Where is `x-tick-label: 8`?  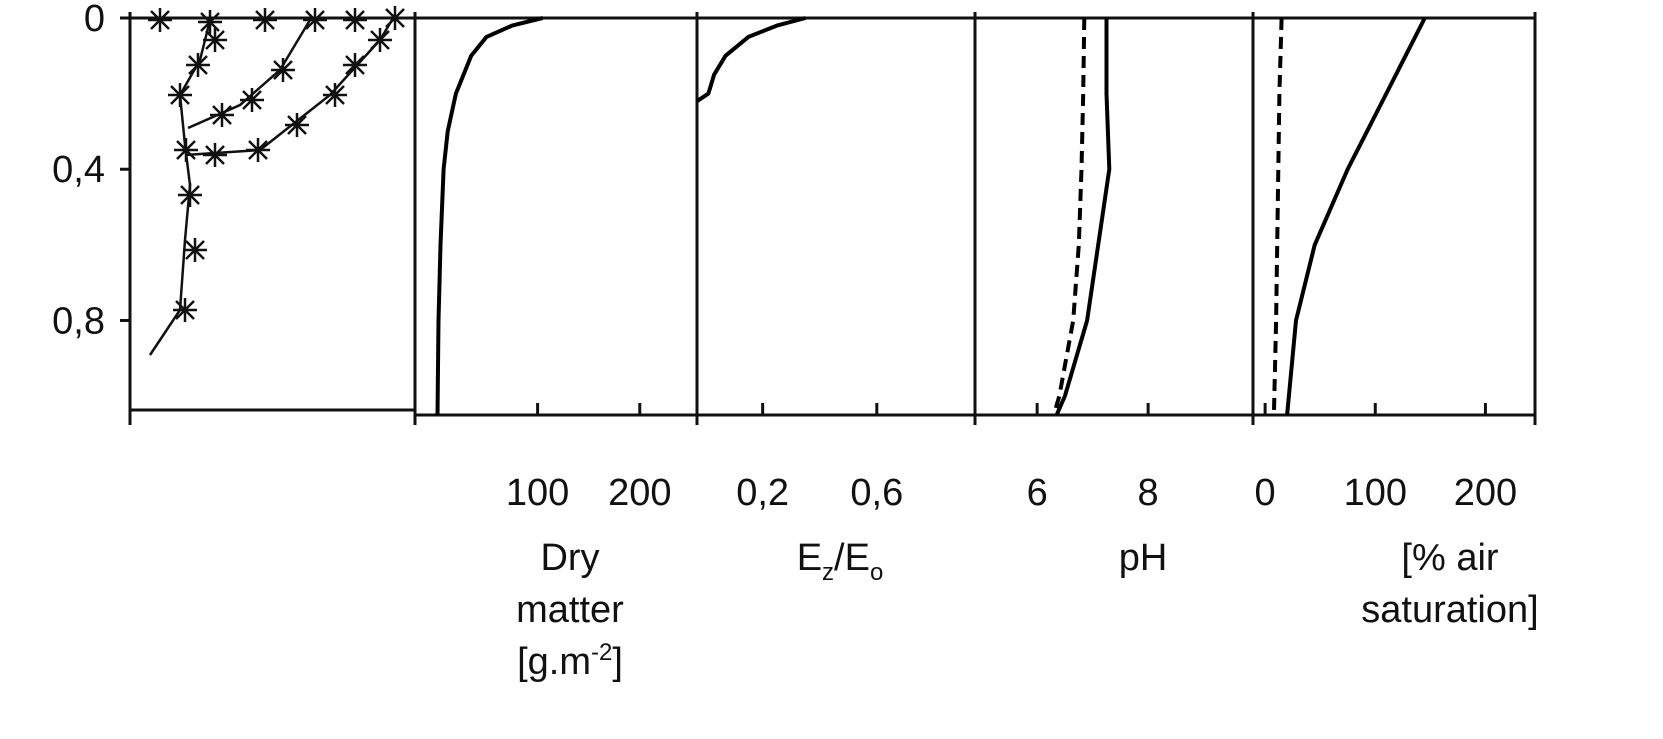
x-tick-label: 8 is located at coordinates (1148, 493).